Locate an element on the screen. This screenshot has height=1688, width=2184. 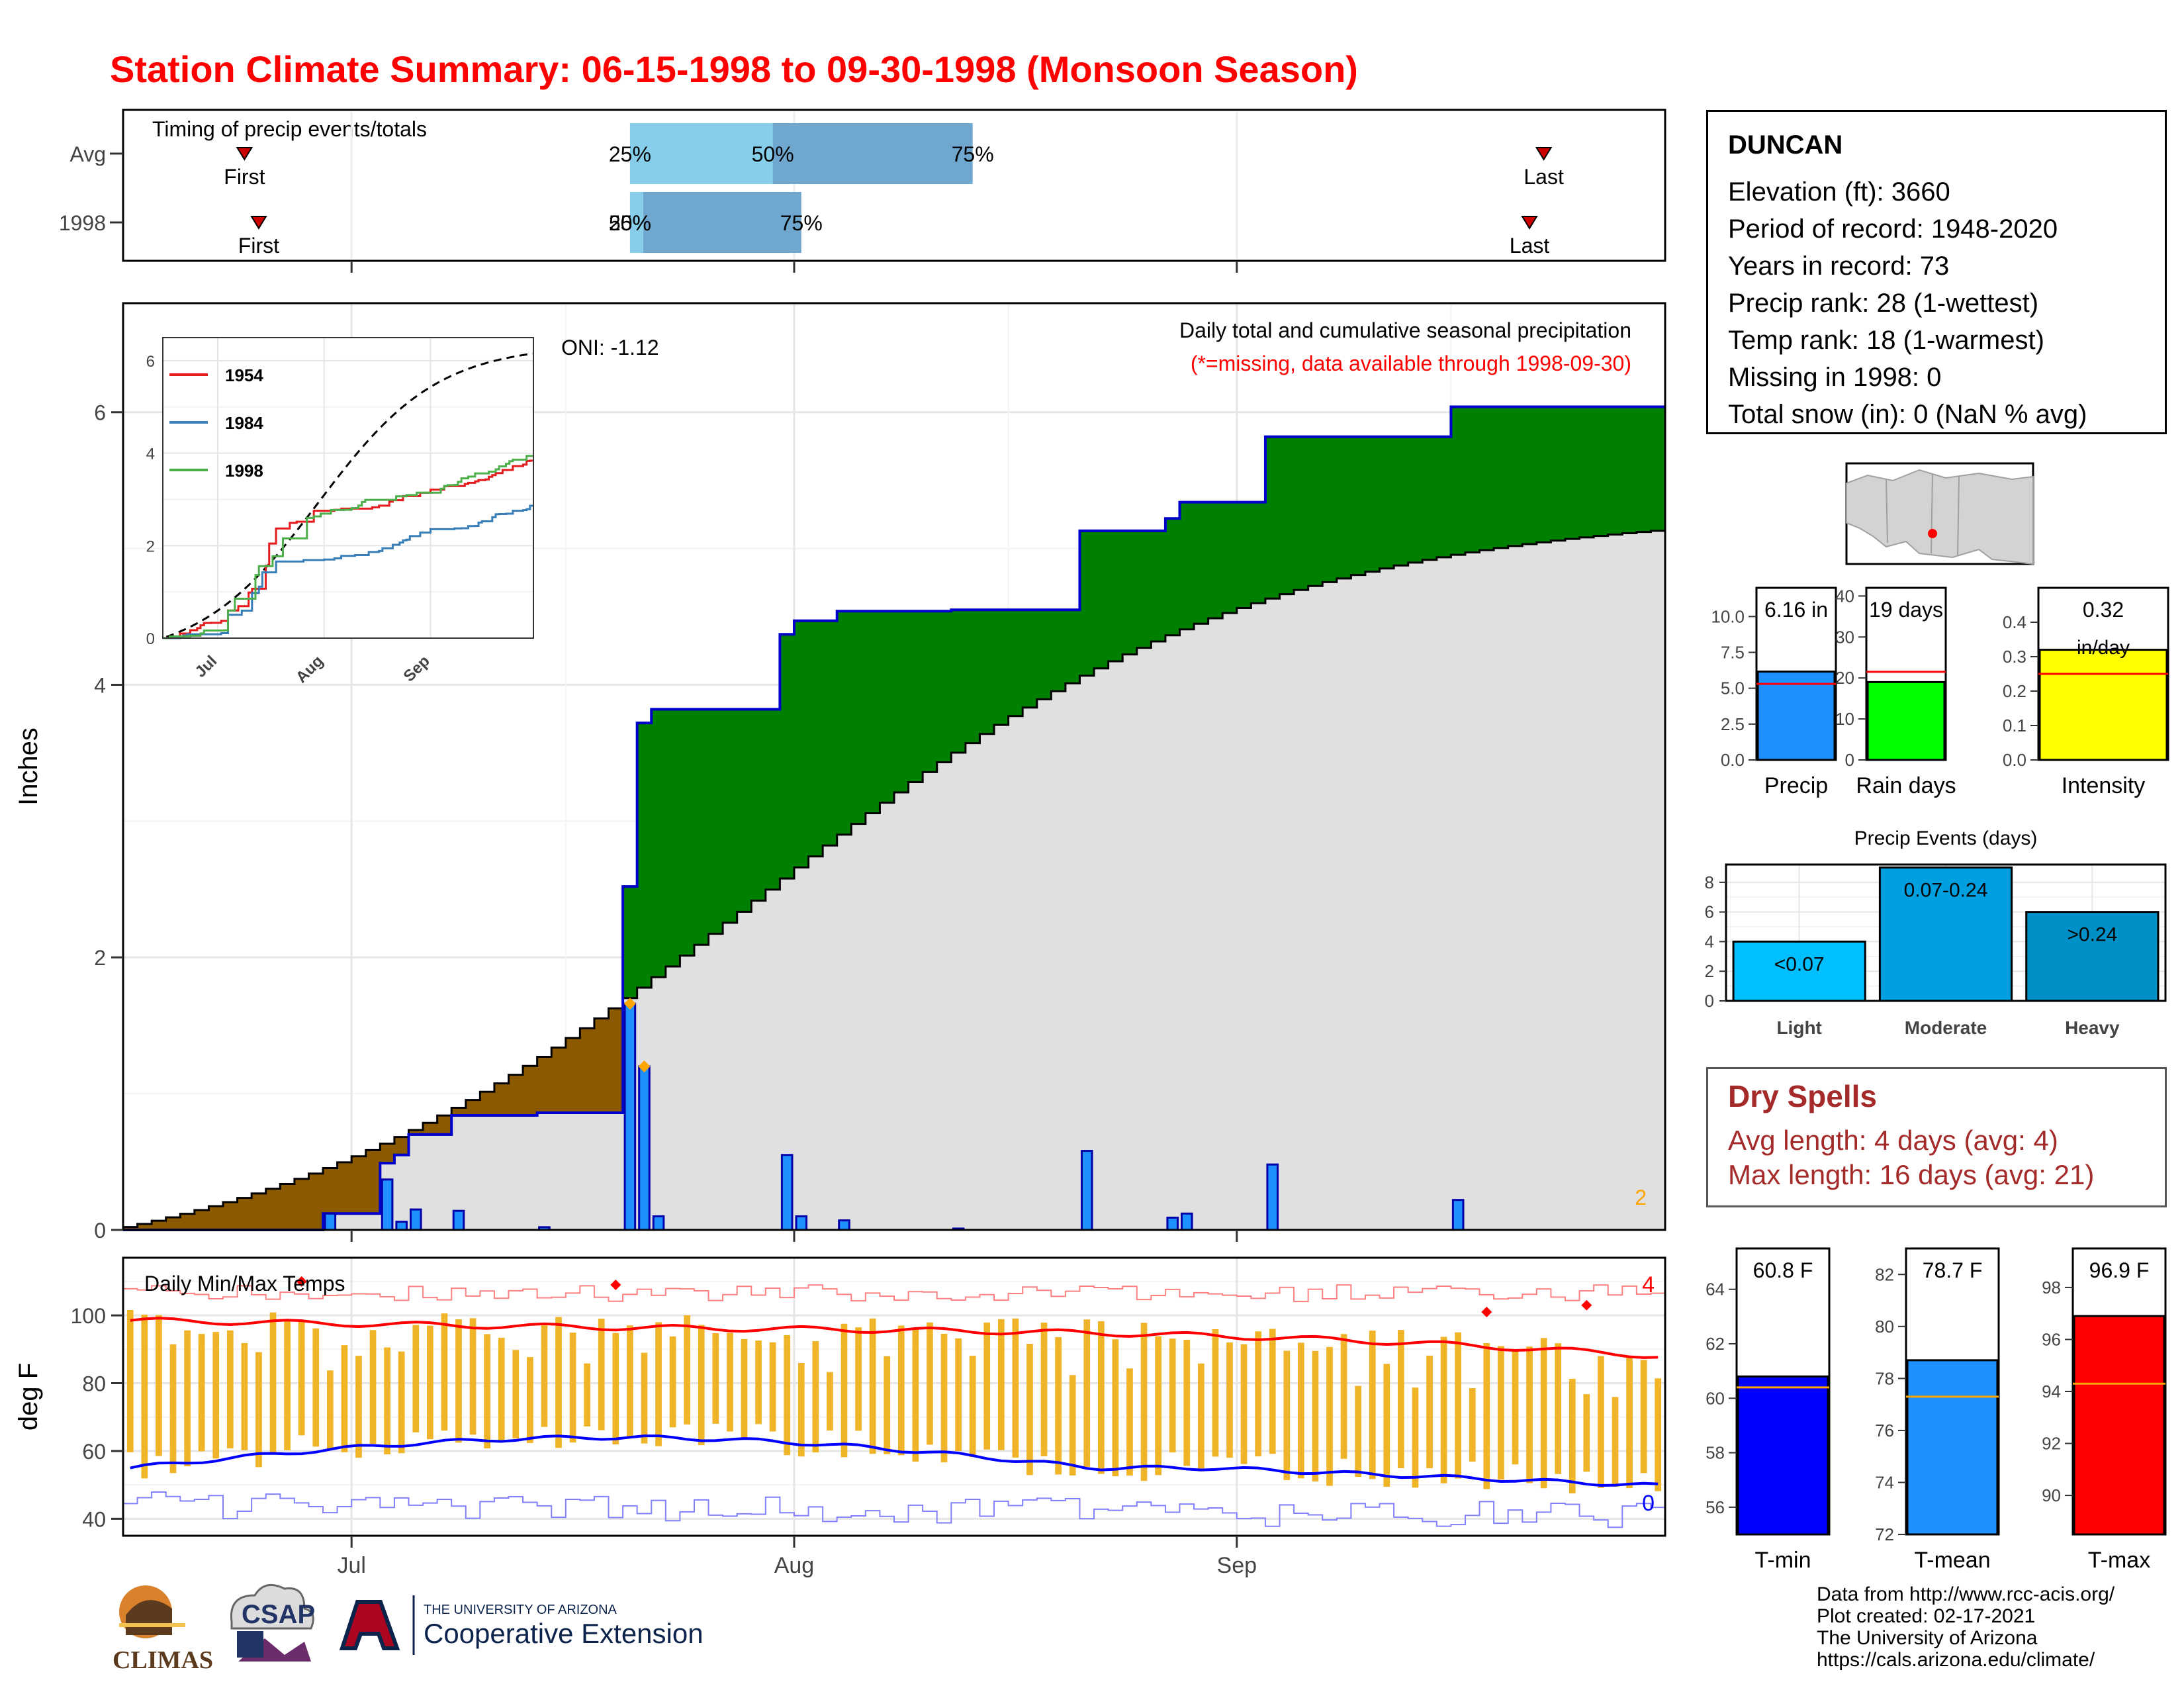
summary-y-tick-label: 74 is located at coordinates (1885, 1482).